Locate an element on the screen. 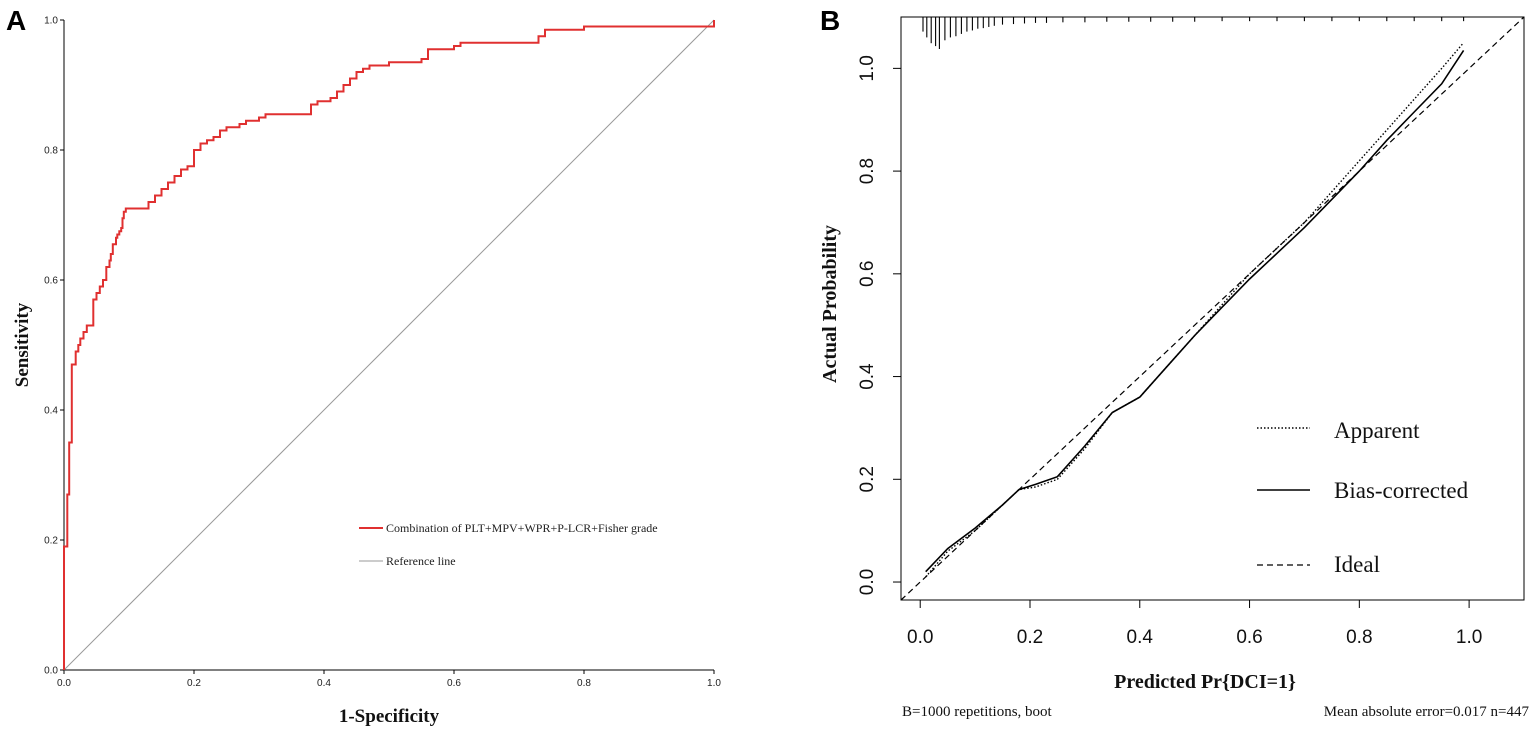 This screenshot has width=1535, height=734. panel-b-x-tick-label: 0.8 is located at coordinates (1359, 637).